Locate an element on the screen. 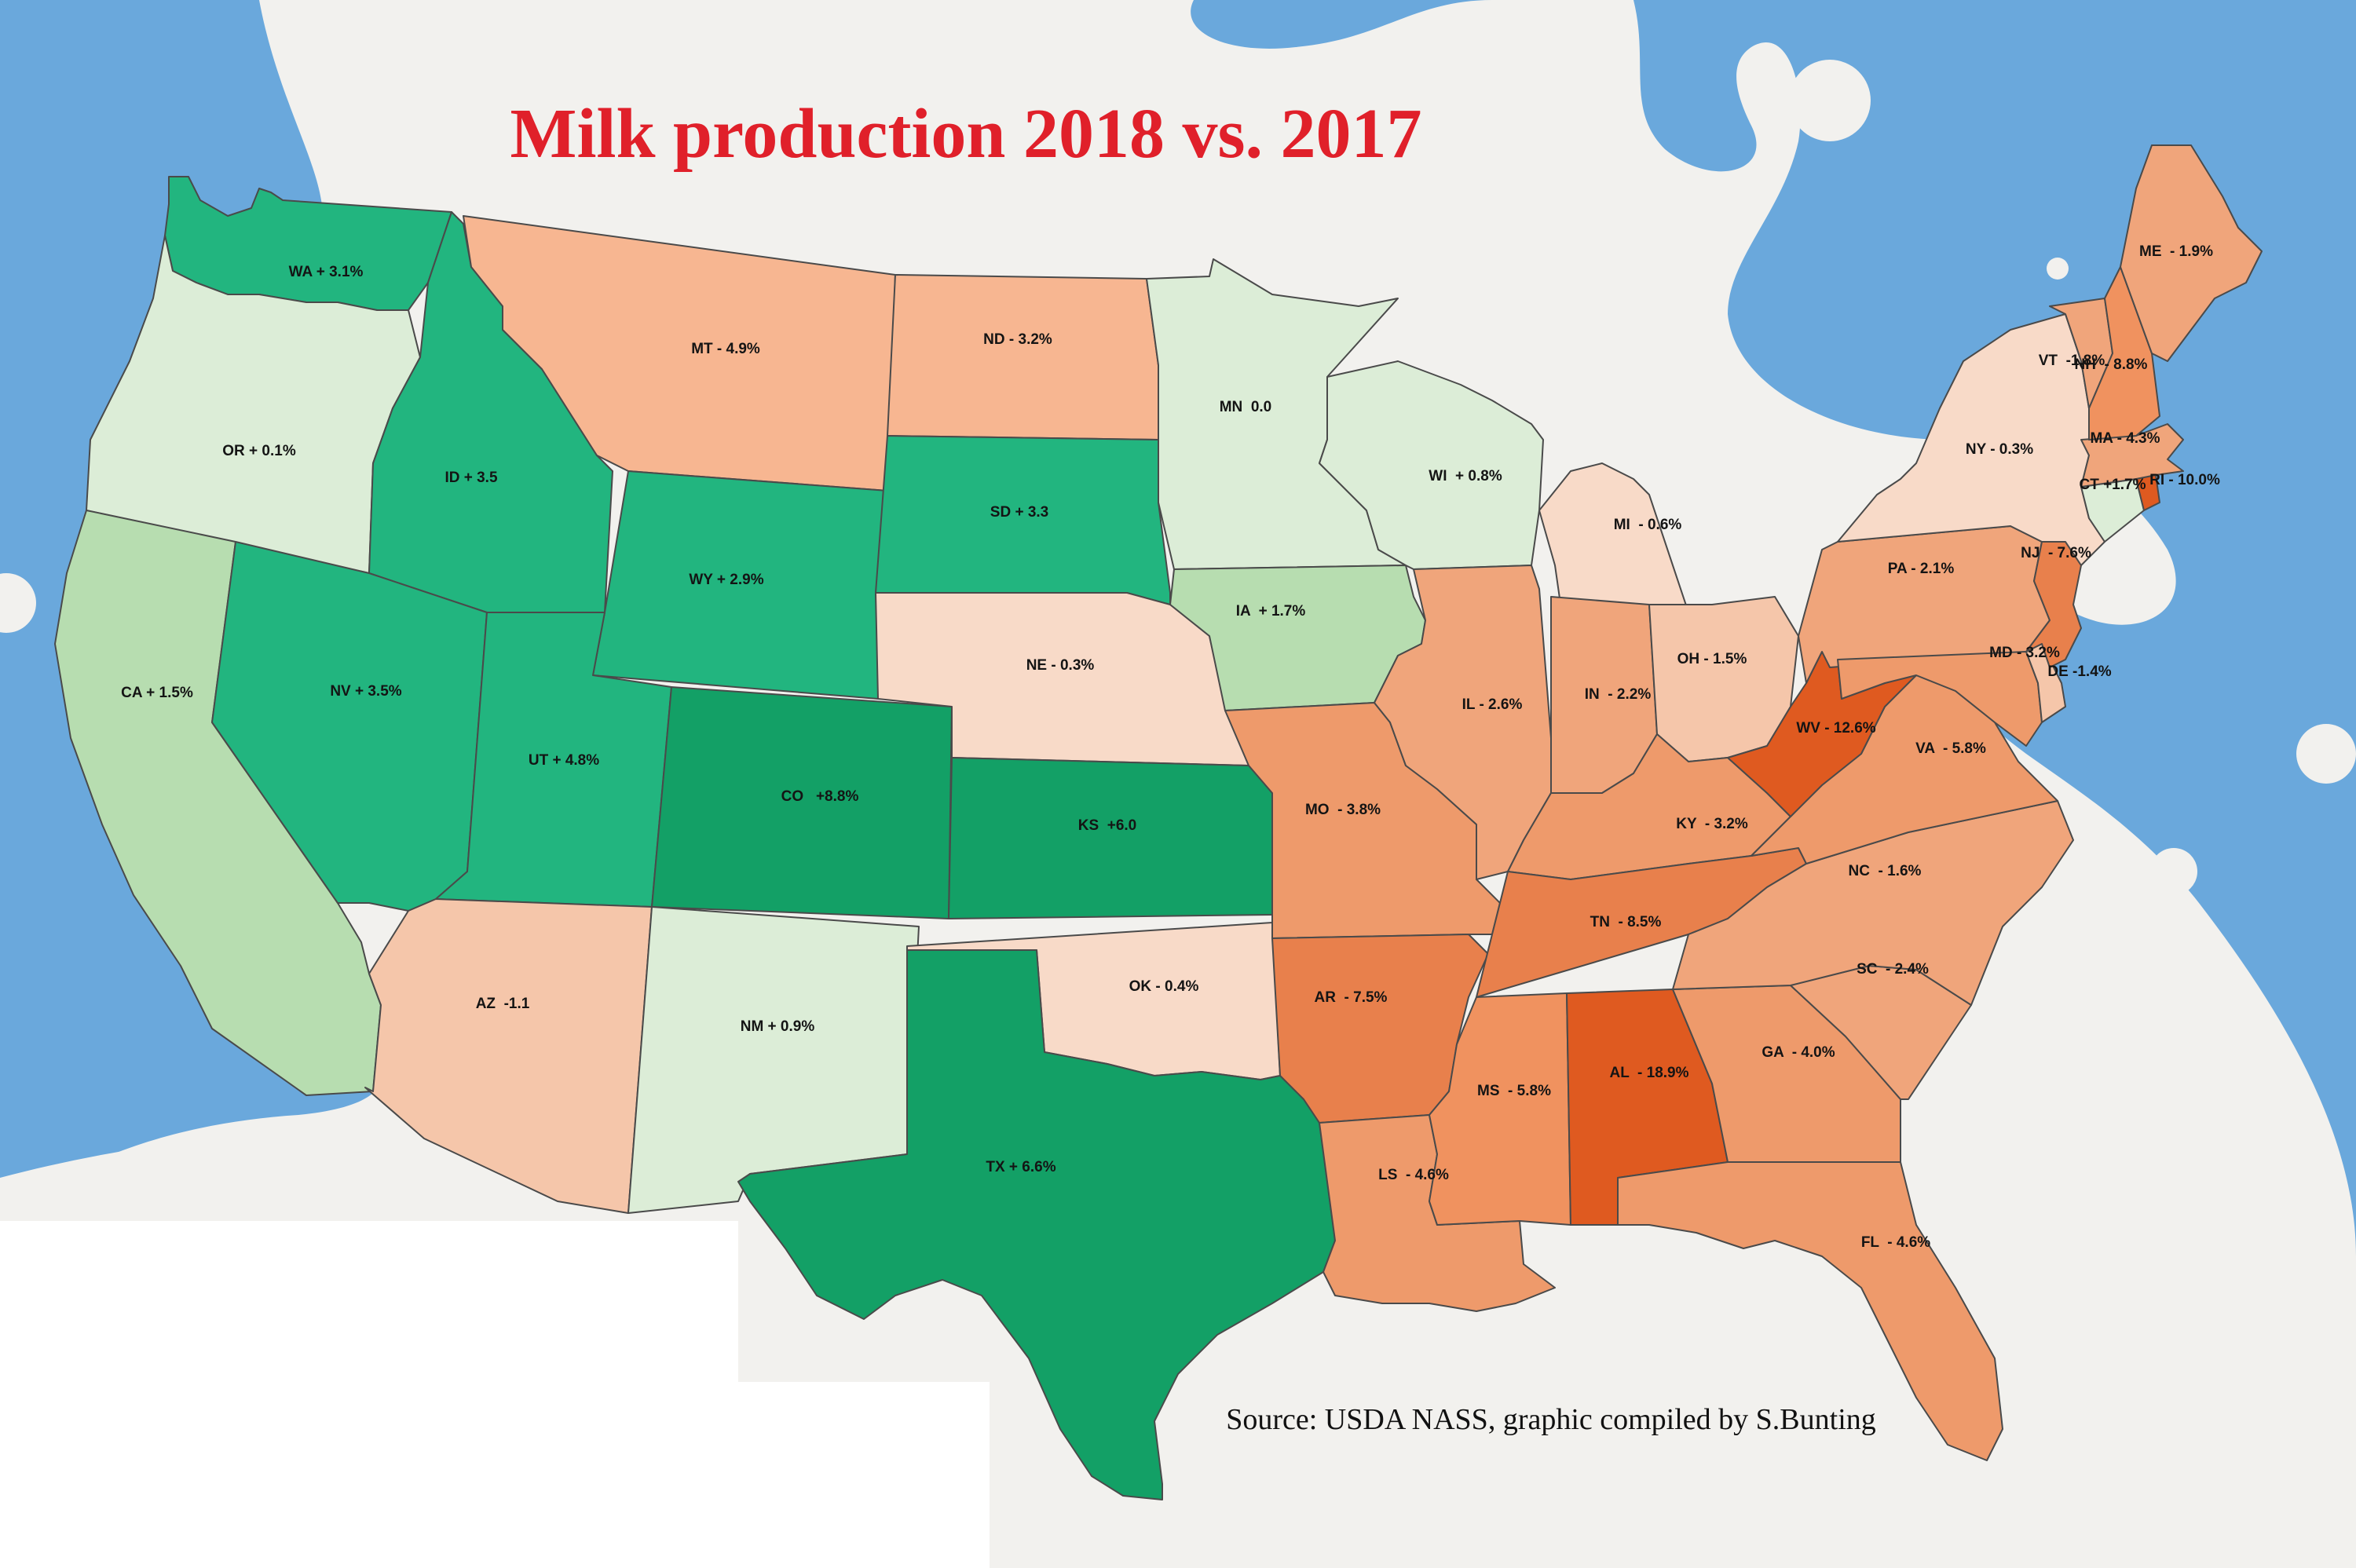  state-label-wa: WA + 3.1% is located at coordinates (326, 272).